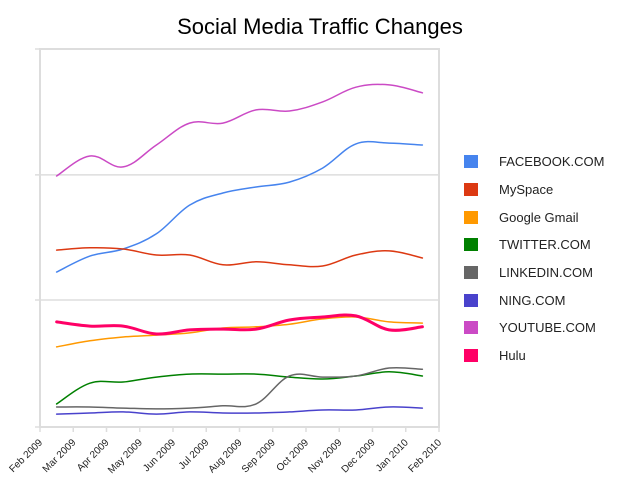 Image resolution: width=640 pixels, height=490 pixels. What do you see at coordinates (239, 257) in the screenshot?
I see `series-line-myspace` at bounding box center [239, 257].